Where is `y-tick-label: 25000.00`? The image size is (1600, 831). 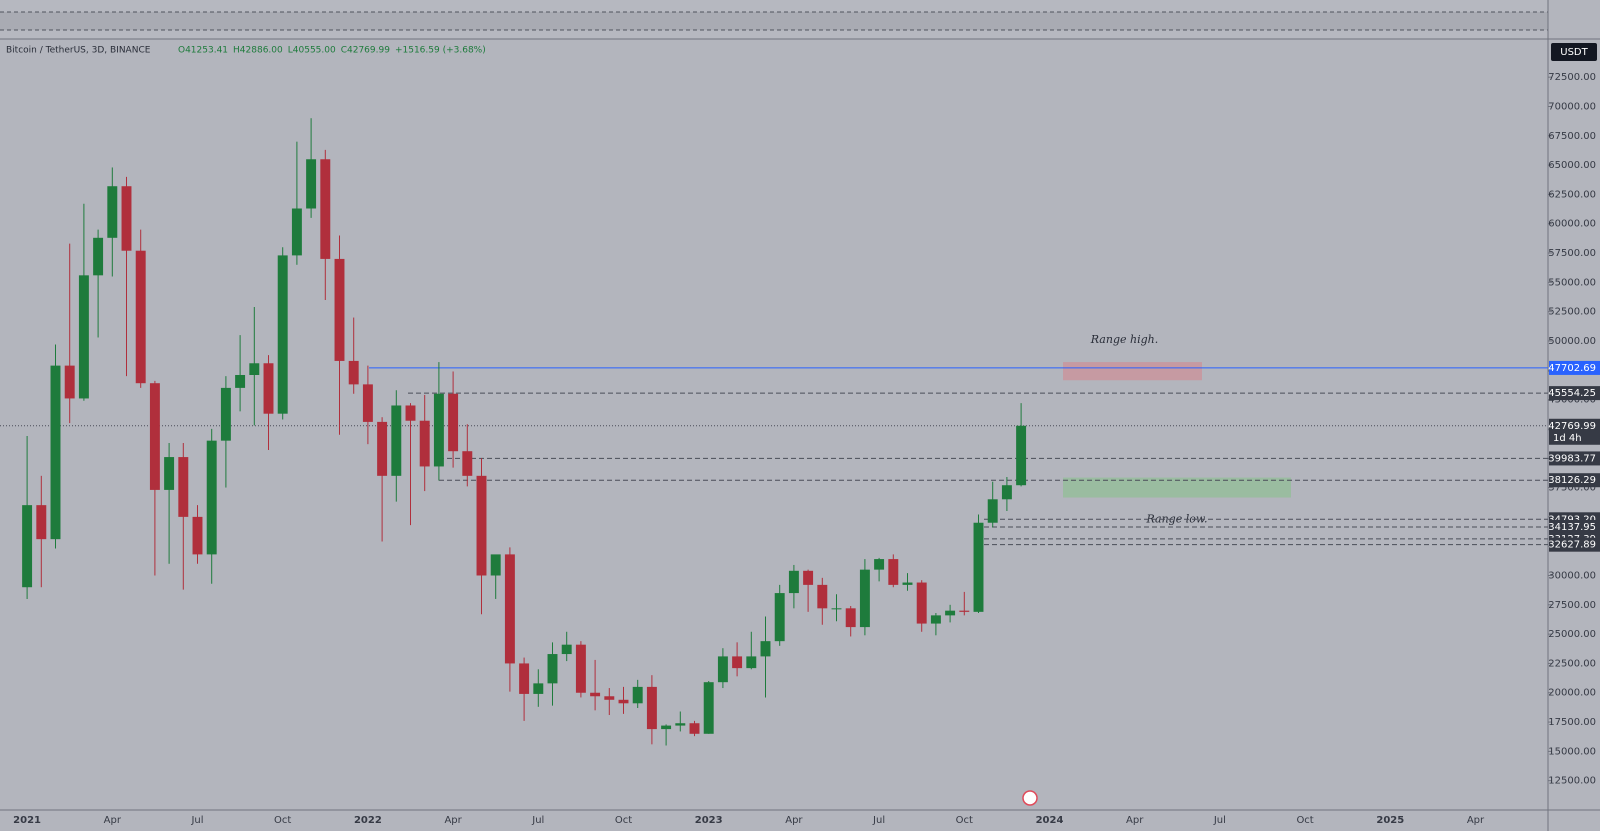
y-tick-label: 25000.00 is located at coordinates (1572, 634).